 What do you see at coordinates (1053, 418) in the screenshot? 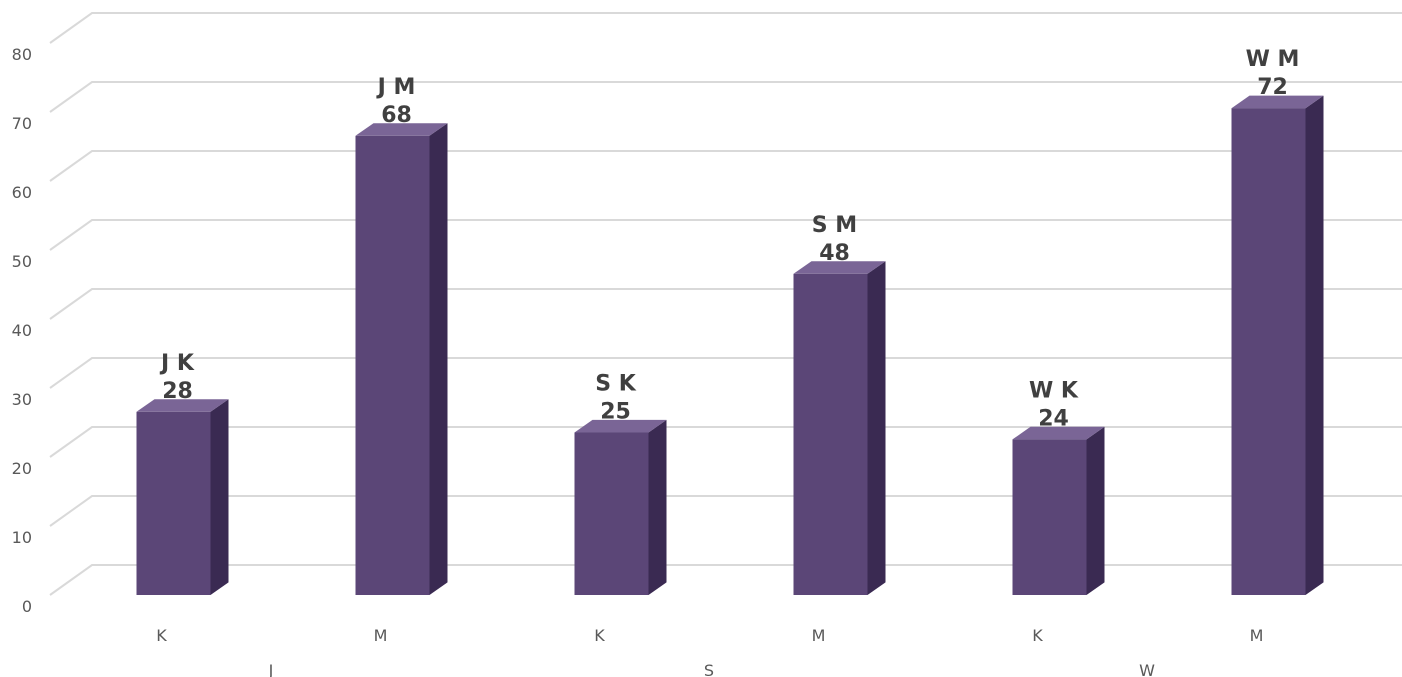
I see `data-label-value: 24` at bounding box center [1053, 418].